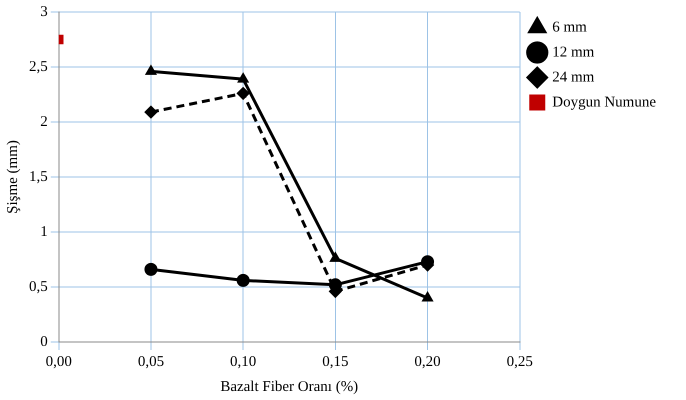 The width and height of the screenshot is (686, 400). I want to click on y-axis-title: Şişme (mm), so click(12, 177).